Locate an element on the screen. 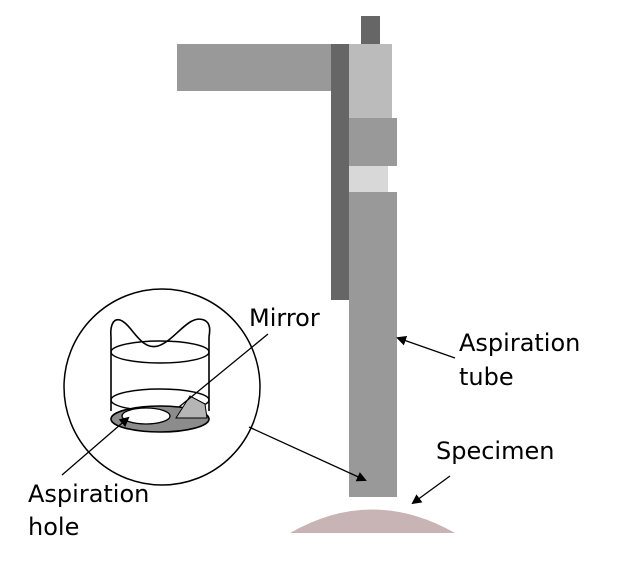  specimen-arrow is located at coordinates (431, 490).